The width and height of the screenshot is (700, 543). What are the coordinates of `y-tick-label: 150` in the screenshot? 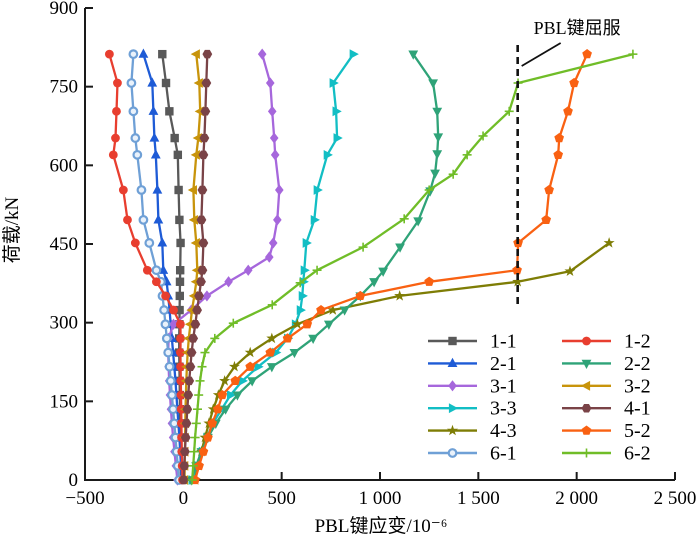 It's located at (64, 401).